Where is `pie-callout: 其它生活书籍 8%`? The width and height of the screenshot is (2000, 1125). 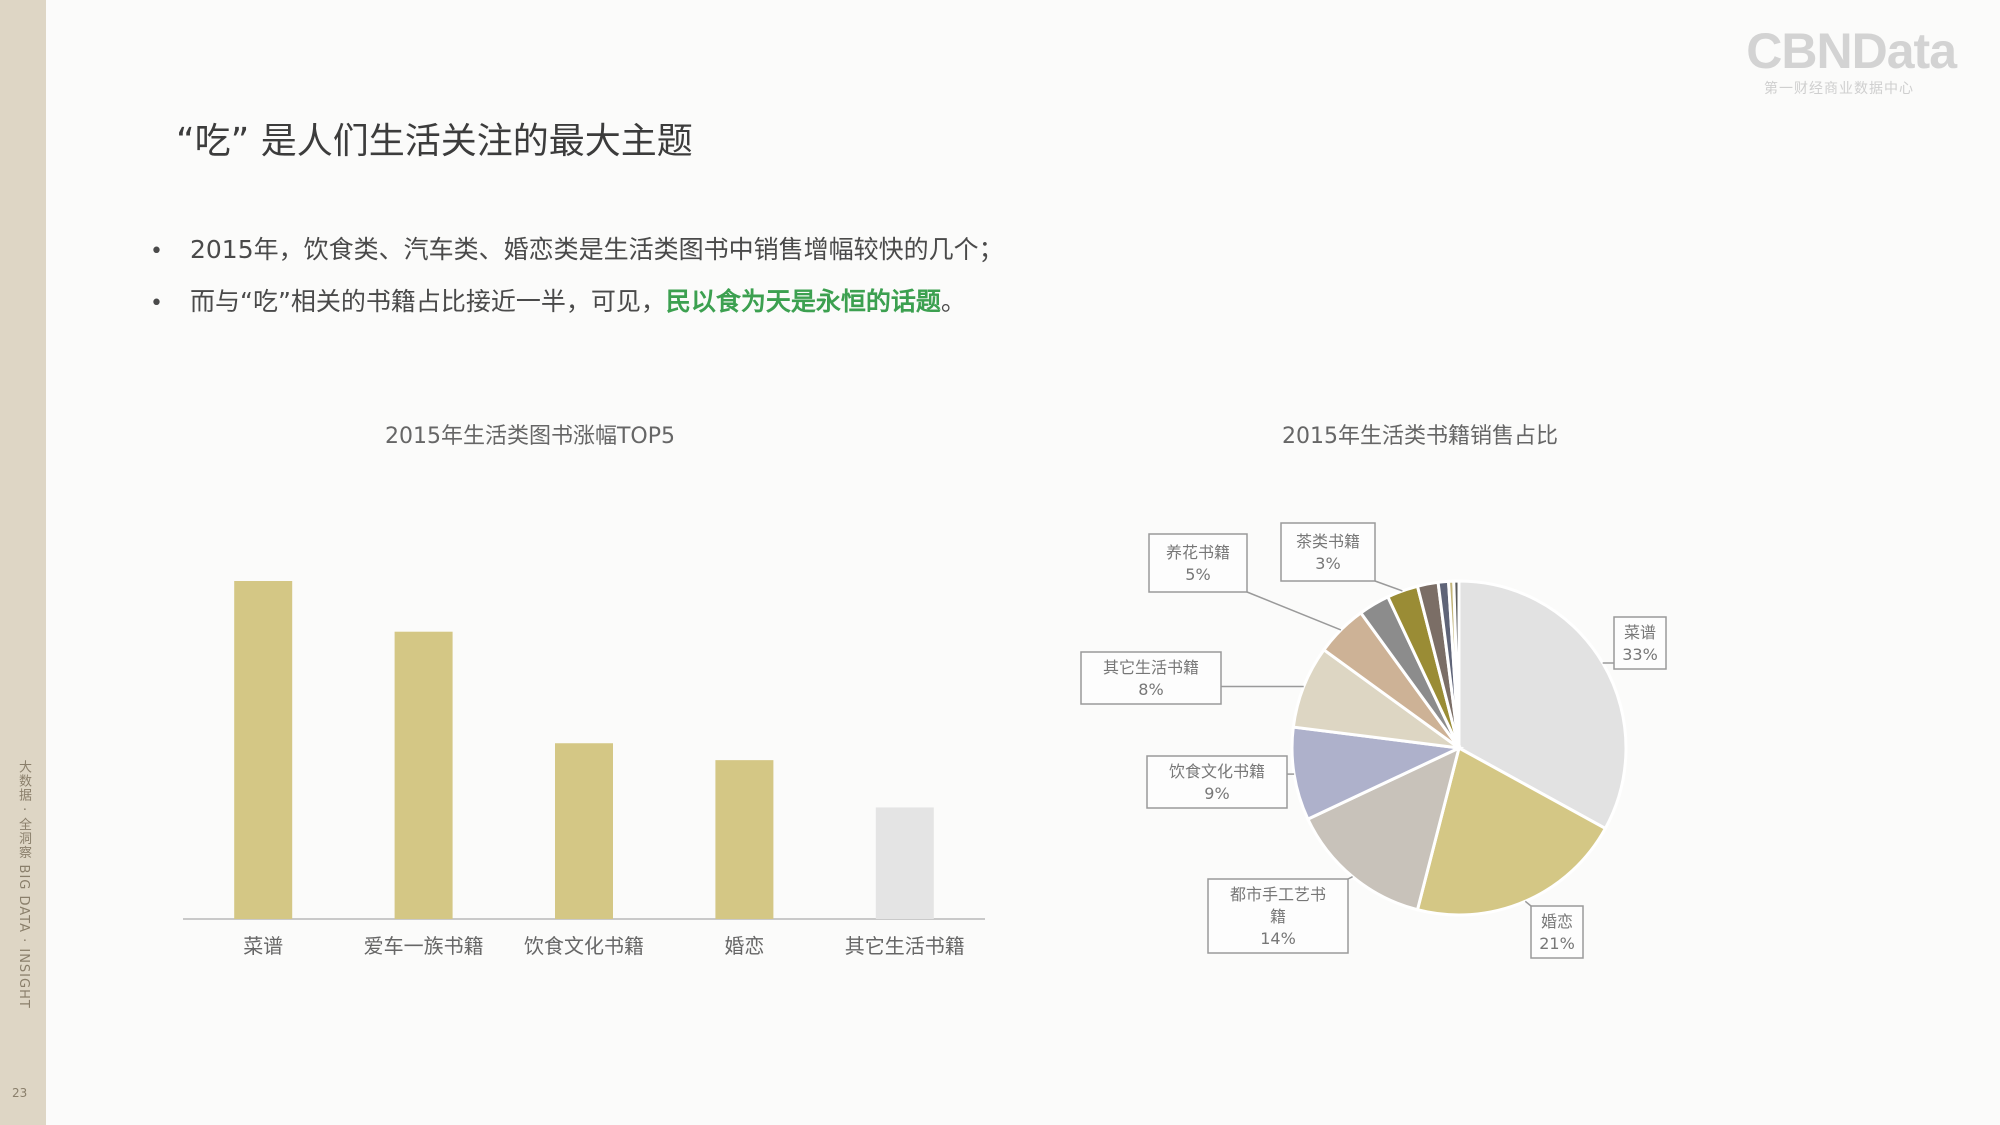 pie-callout: 其它生活书籍 8% is located at coordinates (1192, 678).